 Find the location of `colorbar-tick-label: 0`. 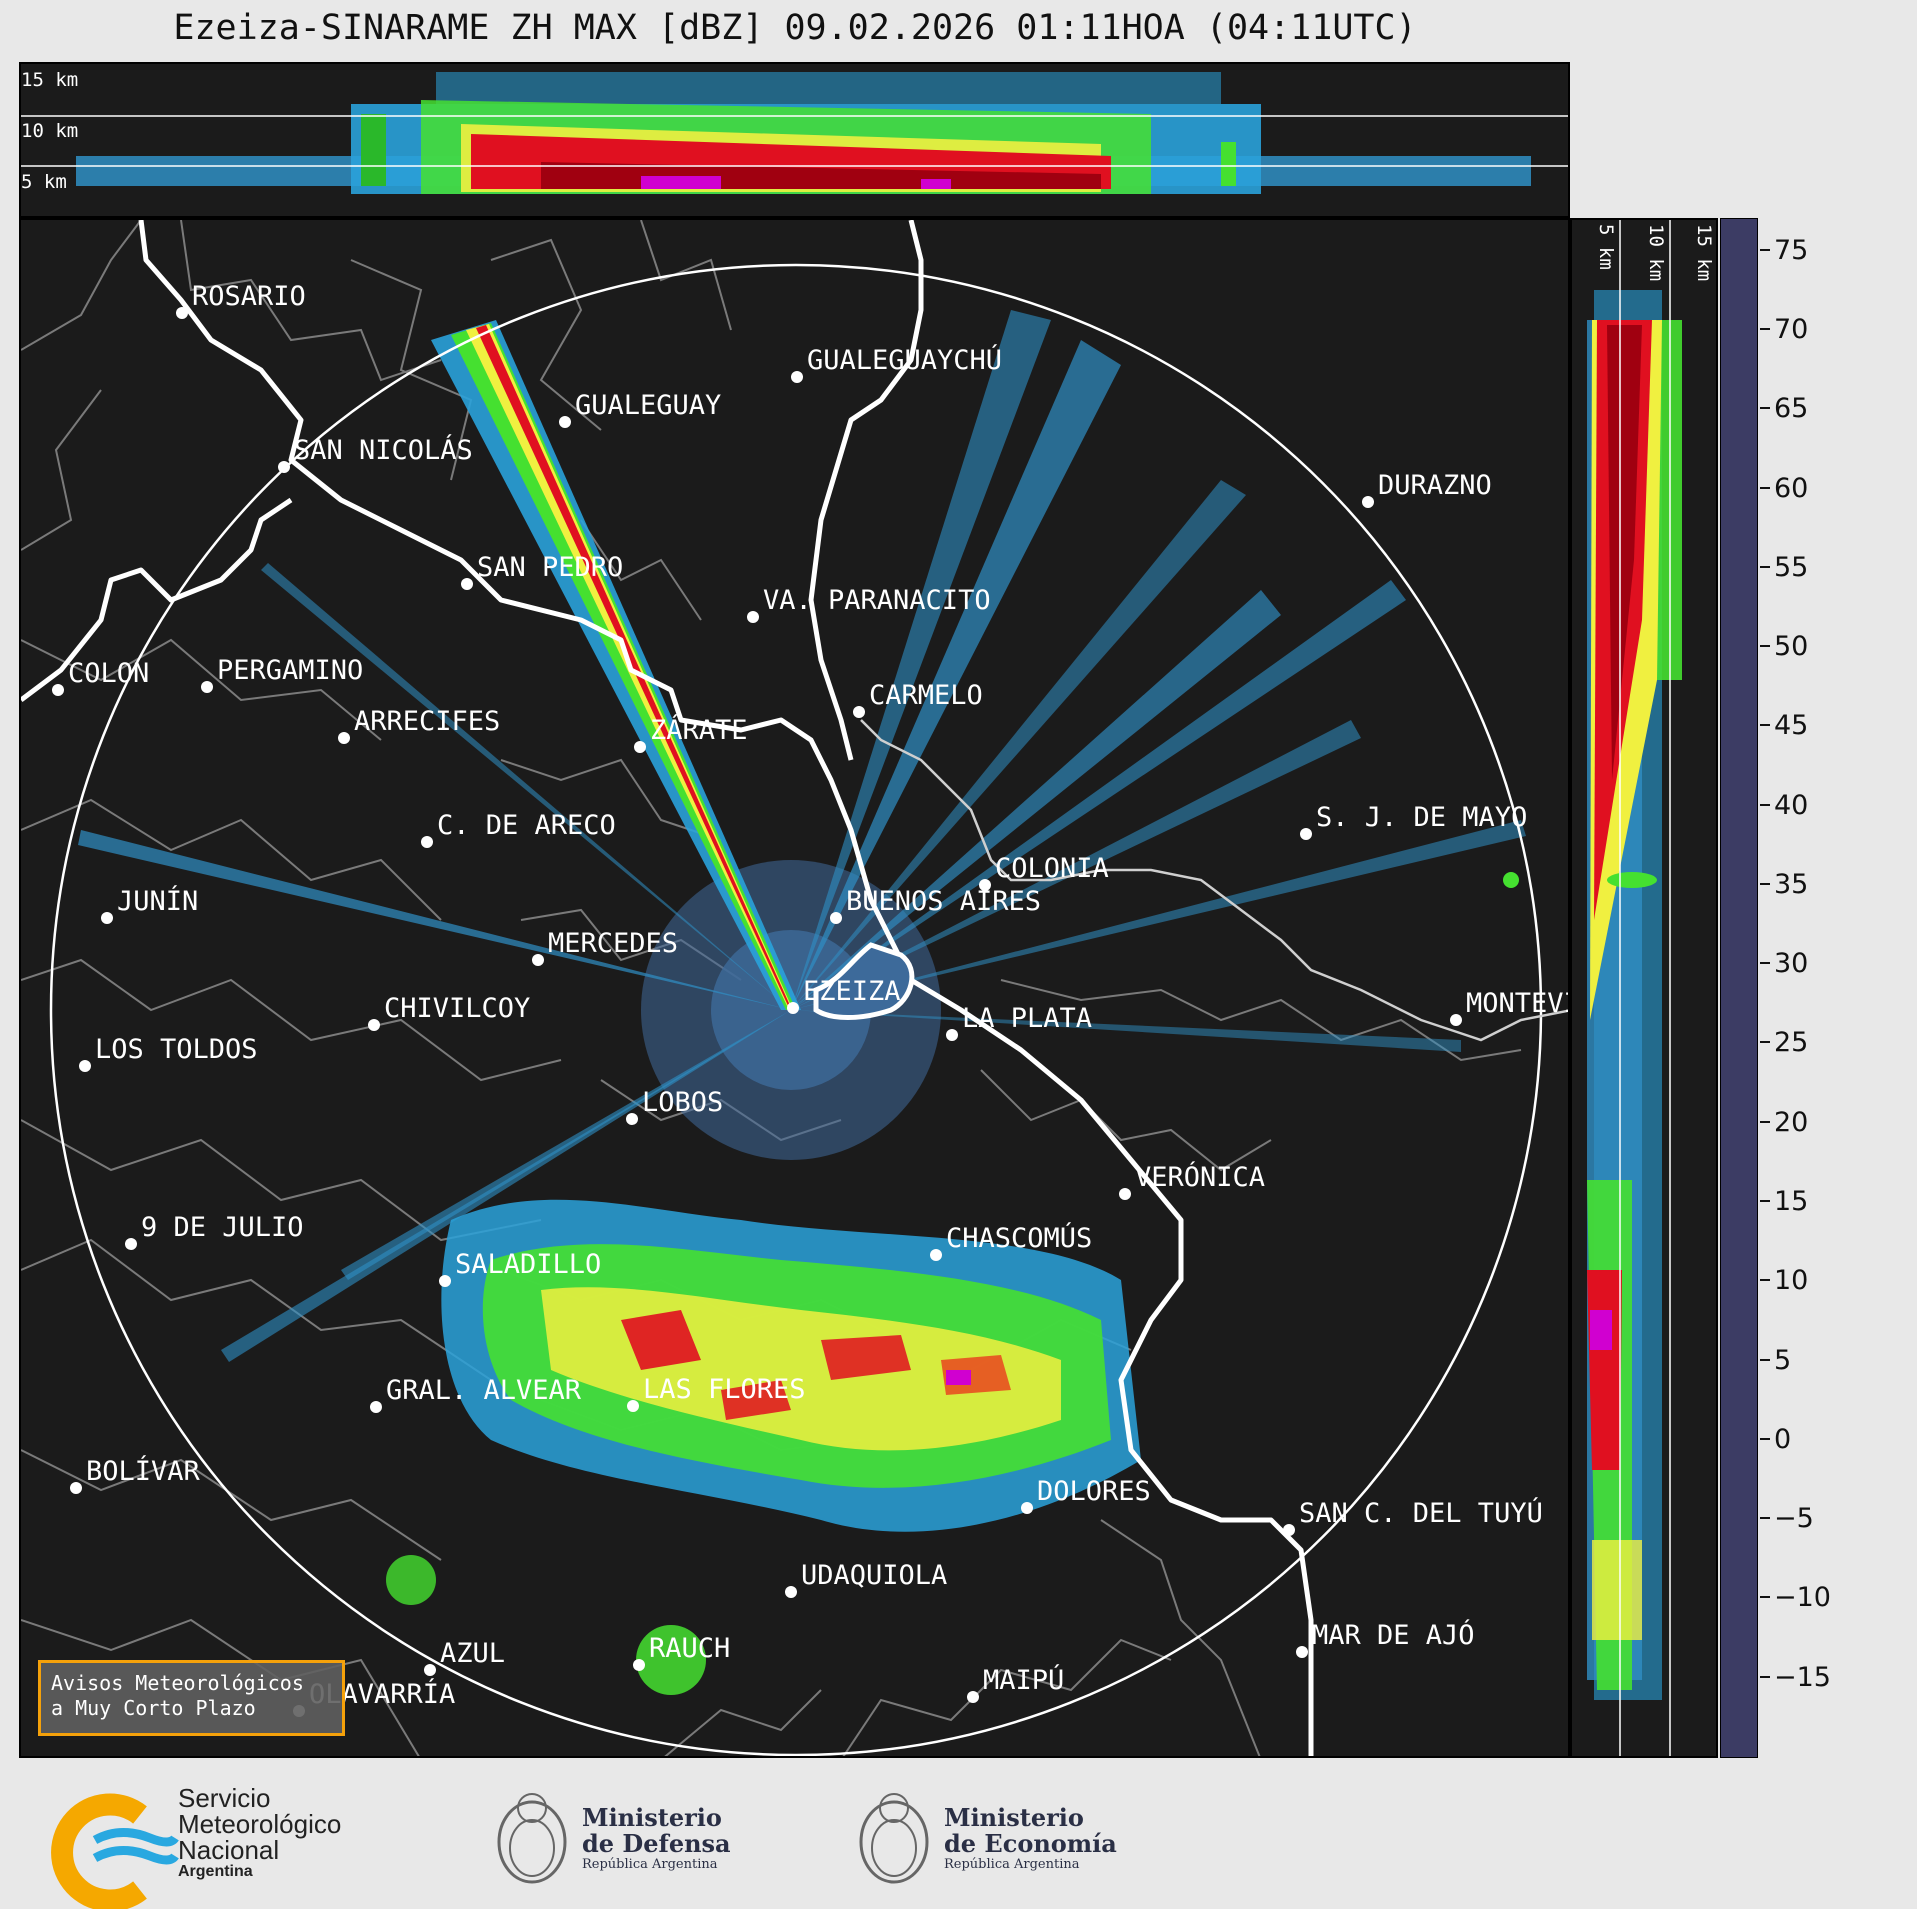

colorbar-tick-label: 0 is located at coordinates (1783, 1439).